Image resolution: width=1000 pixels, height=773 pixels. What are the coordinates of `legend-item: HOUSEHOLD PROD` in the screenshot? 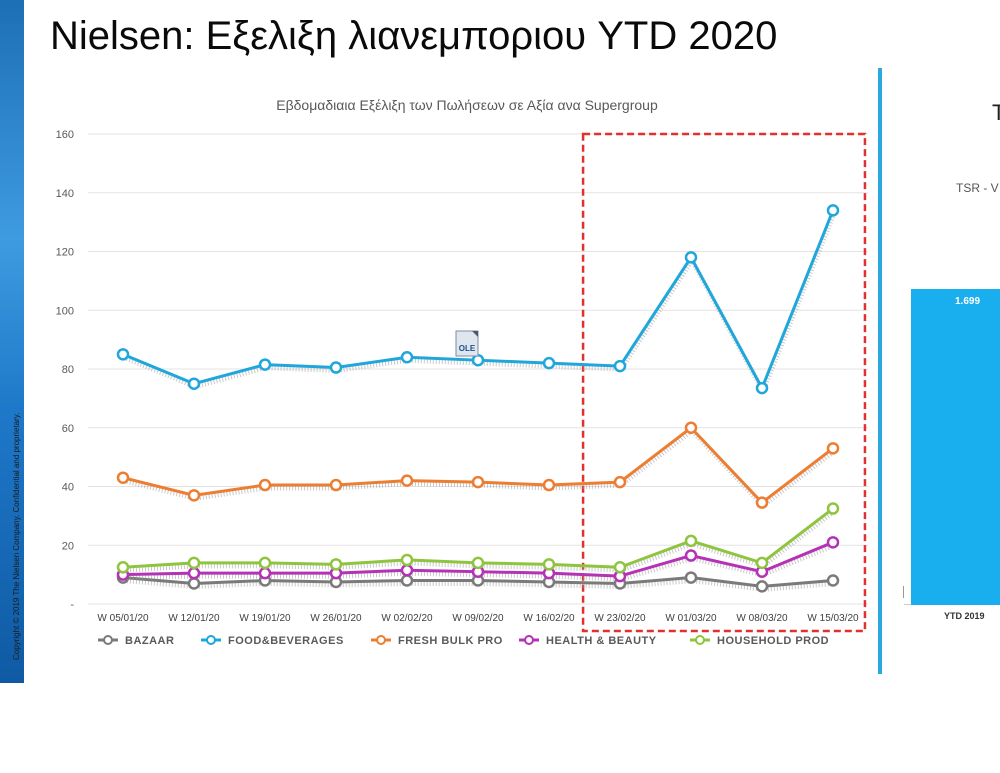 It's located at (759, 641).